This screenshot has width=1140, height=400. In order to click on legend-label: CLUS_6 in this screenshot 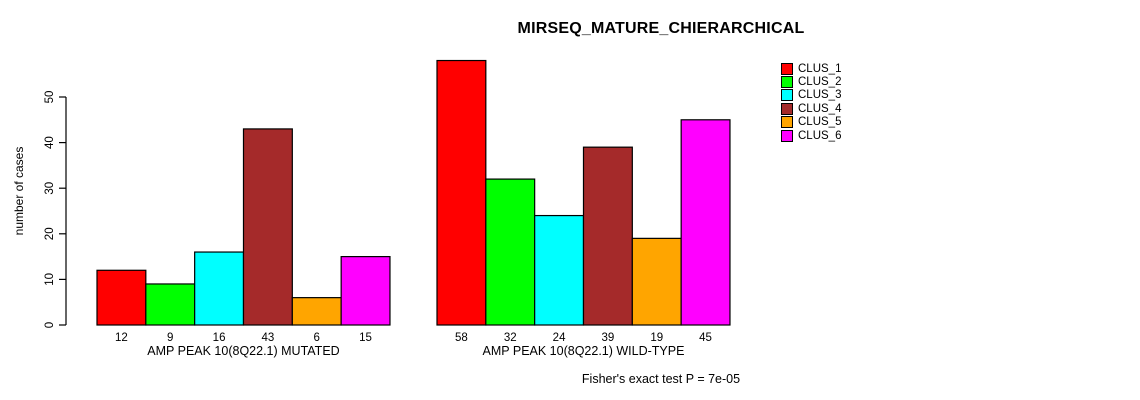, I will do `click(820, 135)`.